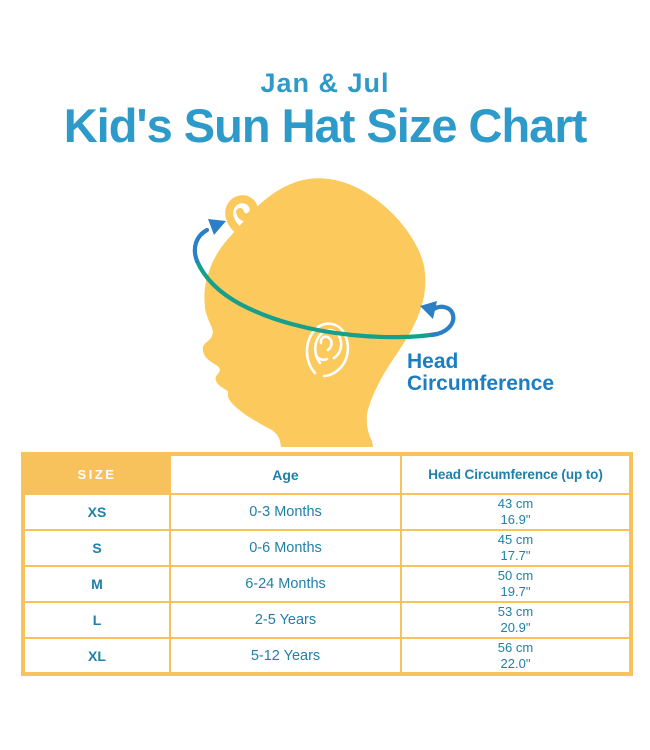  Describe the element at coordinates (325, 125) in the screenshot. I see `page-title: Kid's Sun Hat Size Chart` at that location.